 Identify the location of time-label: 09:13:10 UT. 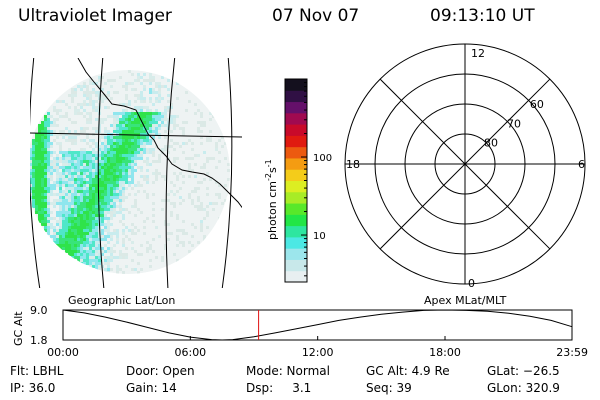
(482, 16).